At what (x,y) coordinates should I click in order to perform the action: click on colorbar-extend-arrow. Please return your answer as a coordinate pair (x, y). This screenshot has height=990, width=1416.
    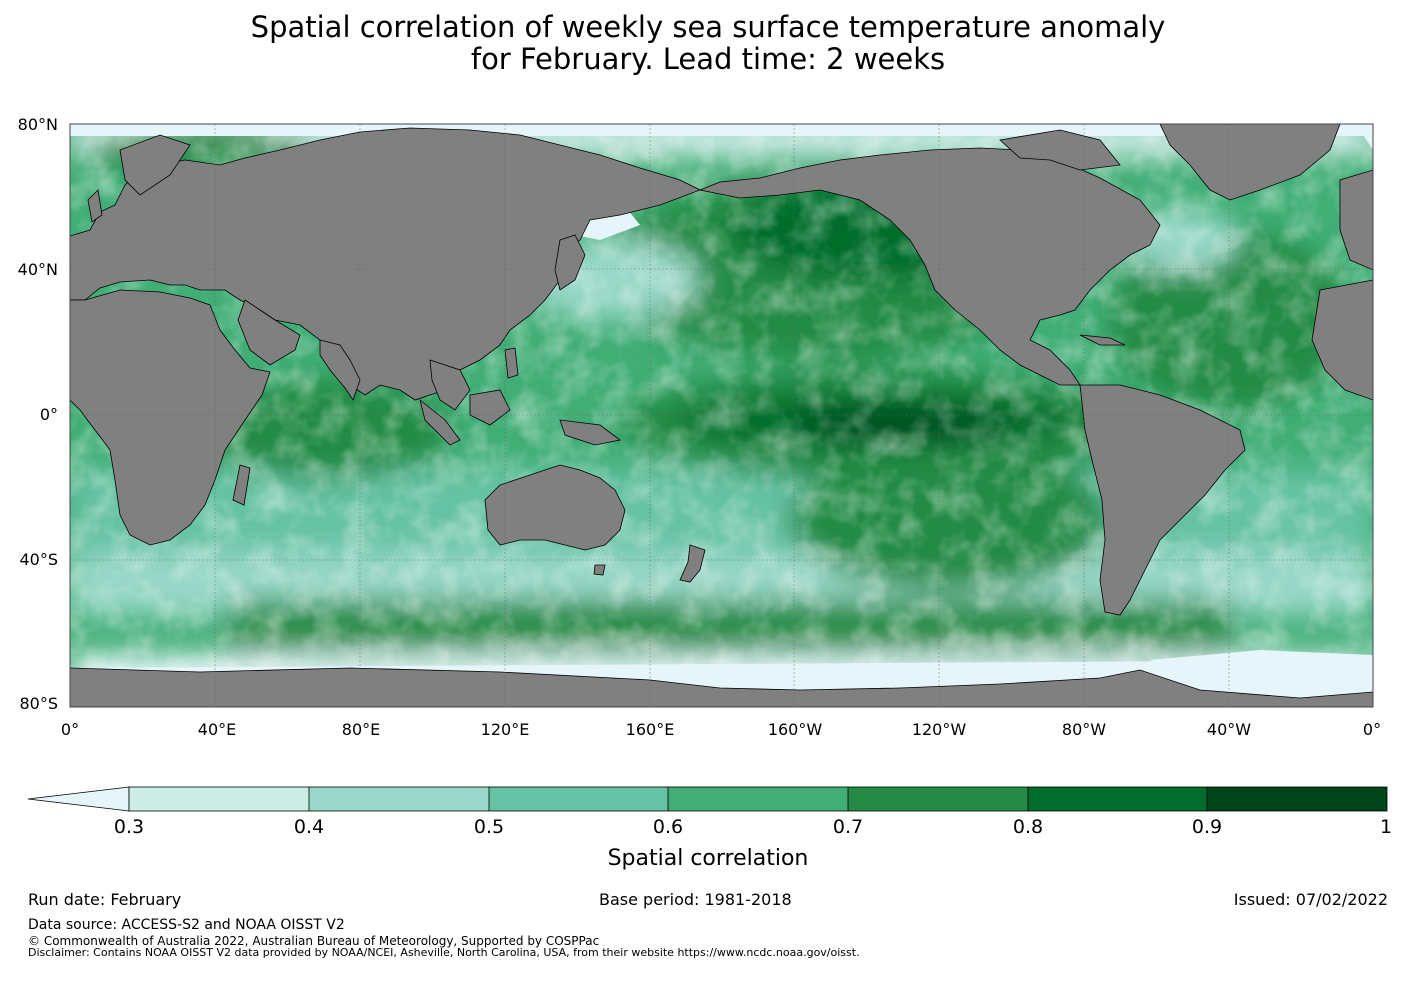
    Looking at the image, I should click on (78, 799).